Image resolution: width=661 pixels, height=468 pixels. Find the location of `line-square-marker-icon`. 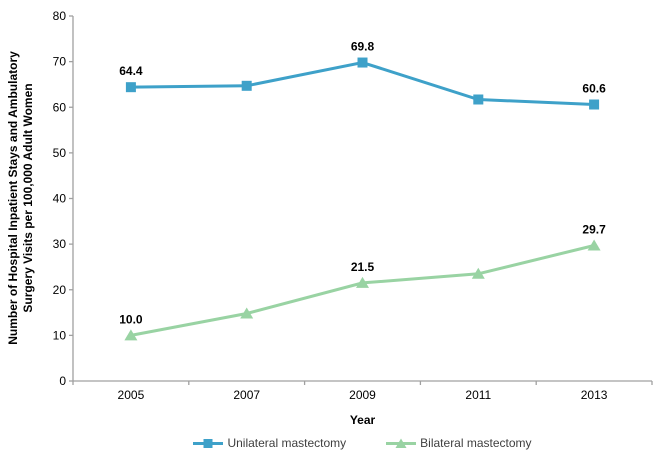

line-square-marker-icon is located at coordinates (208, 443).